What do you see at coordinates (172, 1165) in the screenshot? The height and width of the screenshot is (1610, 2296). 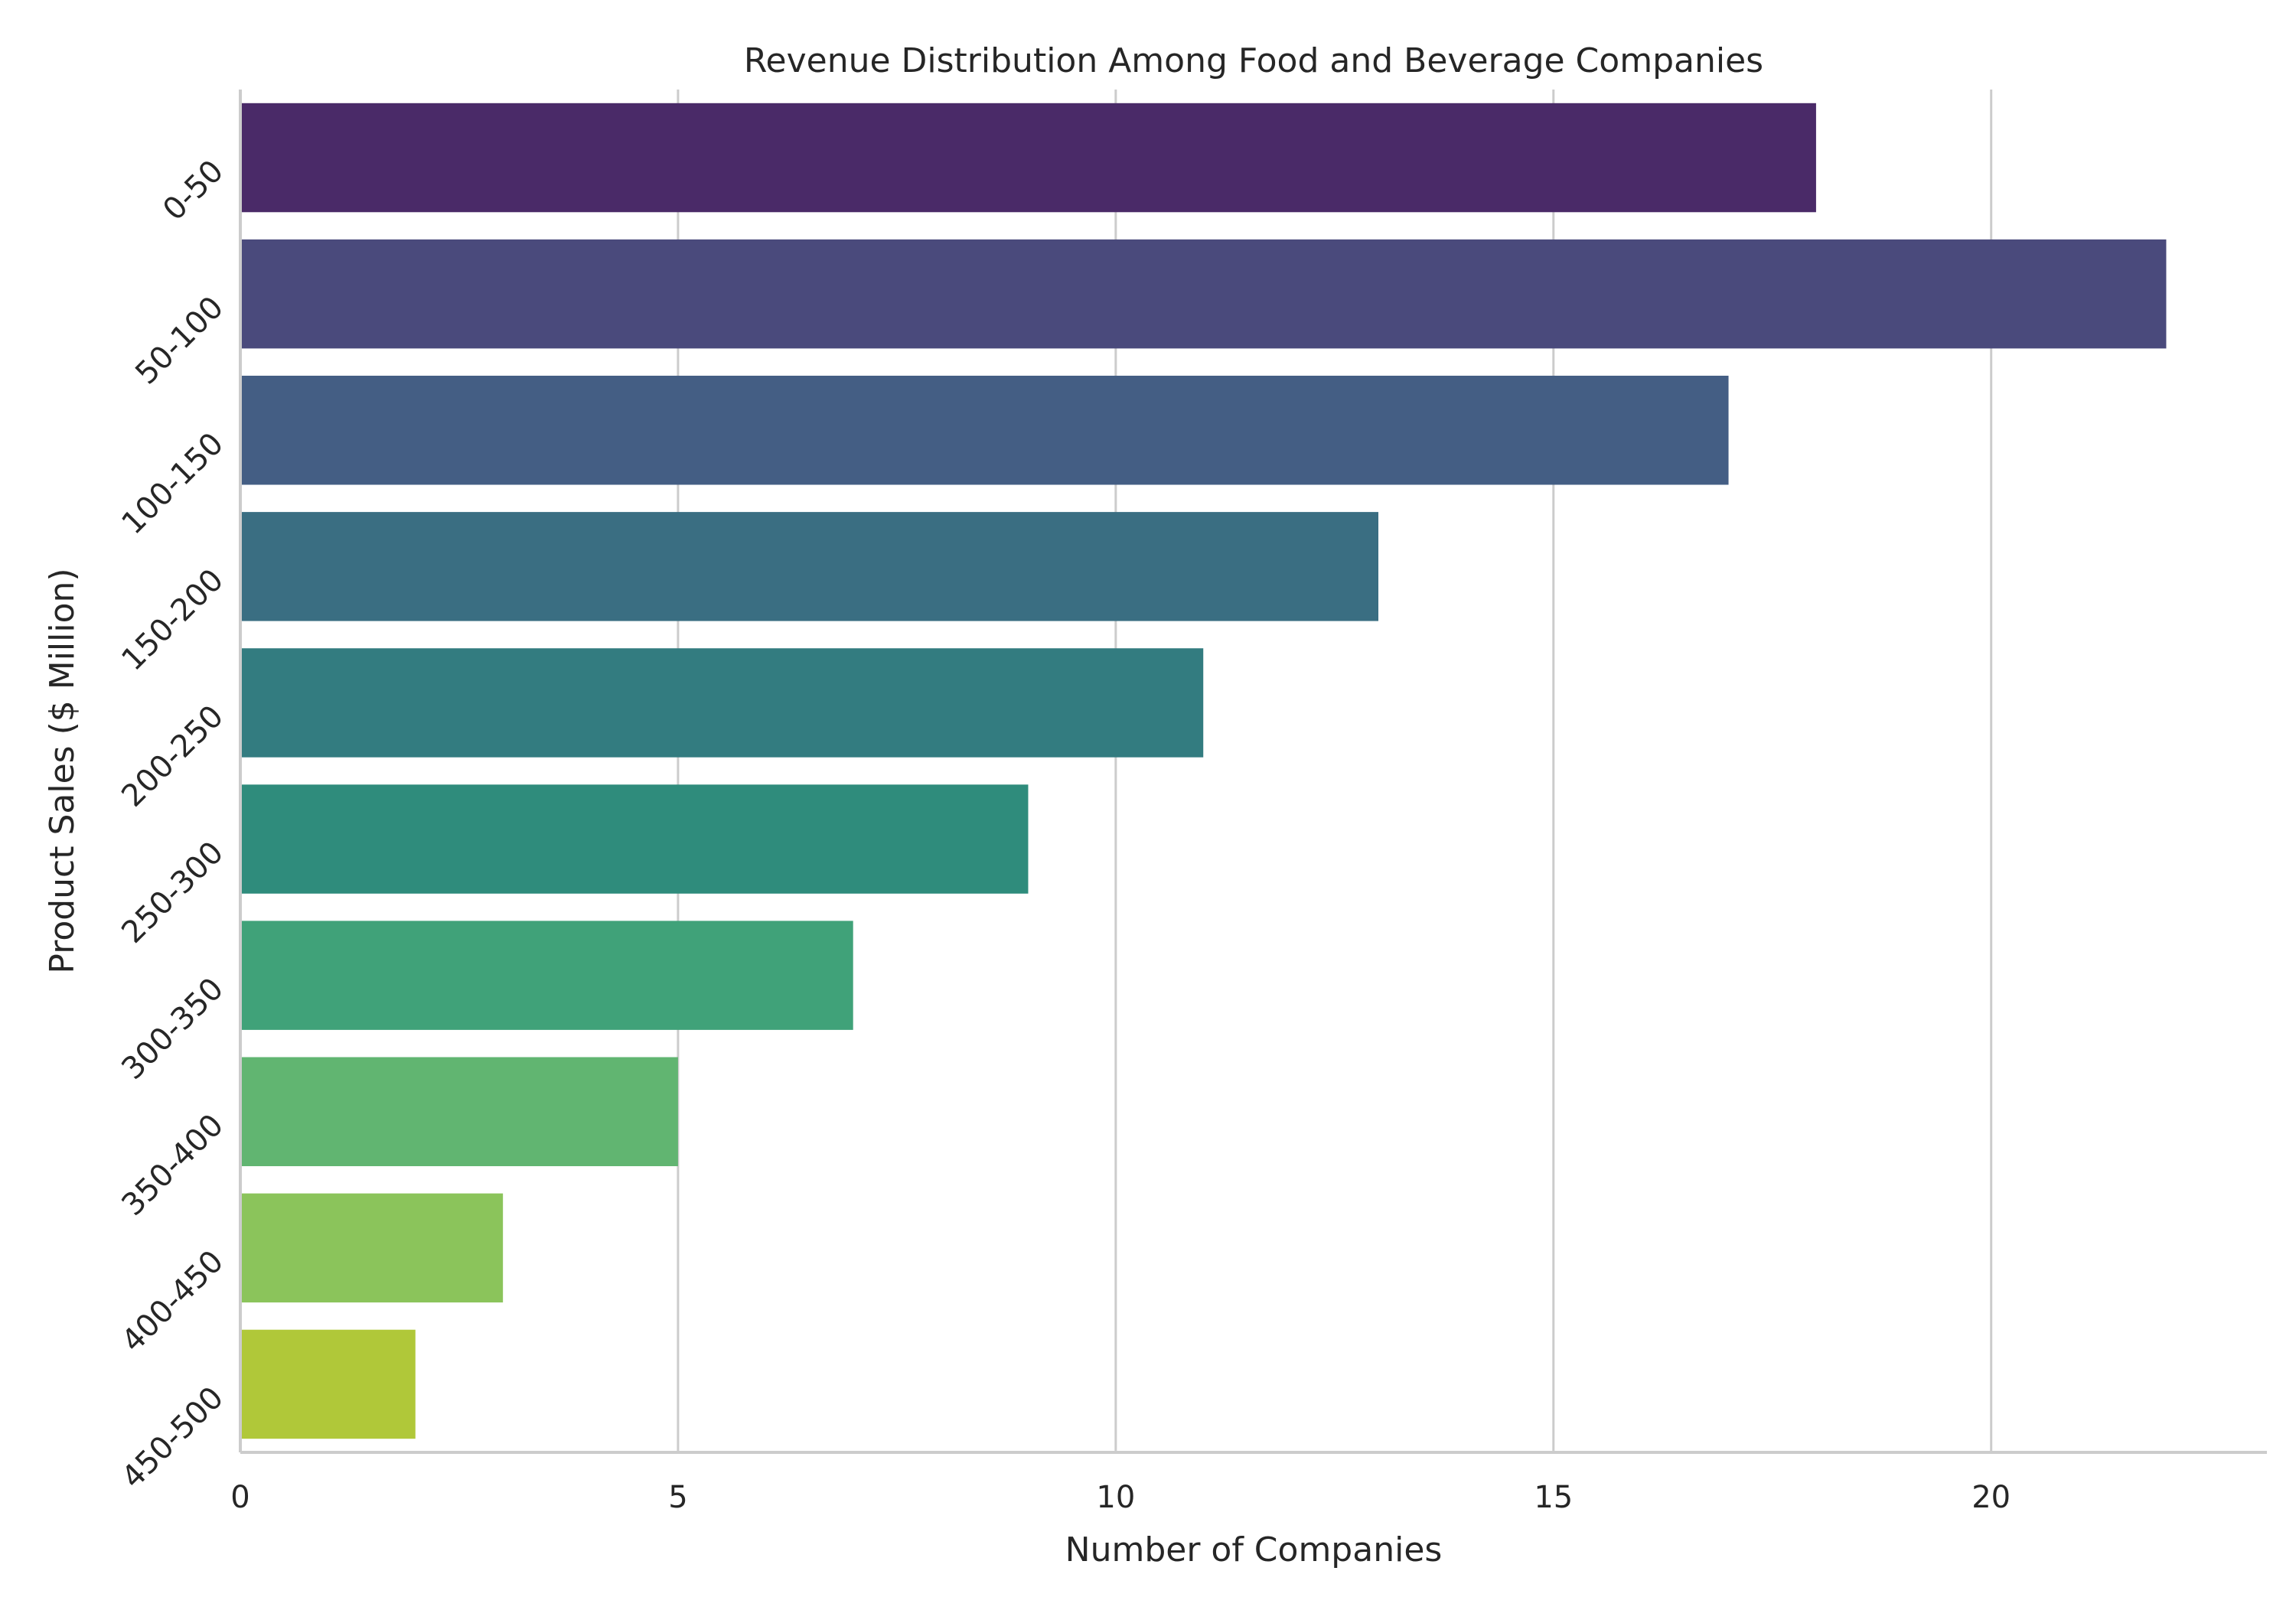 I see `y-tick-label: 350-400` at bounding box center [172, 1165].